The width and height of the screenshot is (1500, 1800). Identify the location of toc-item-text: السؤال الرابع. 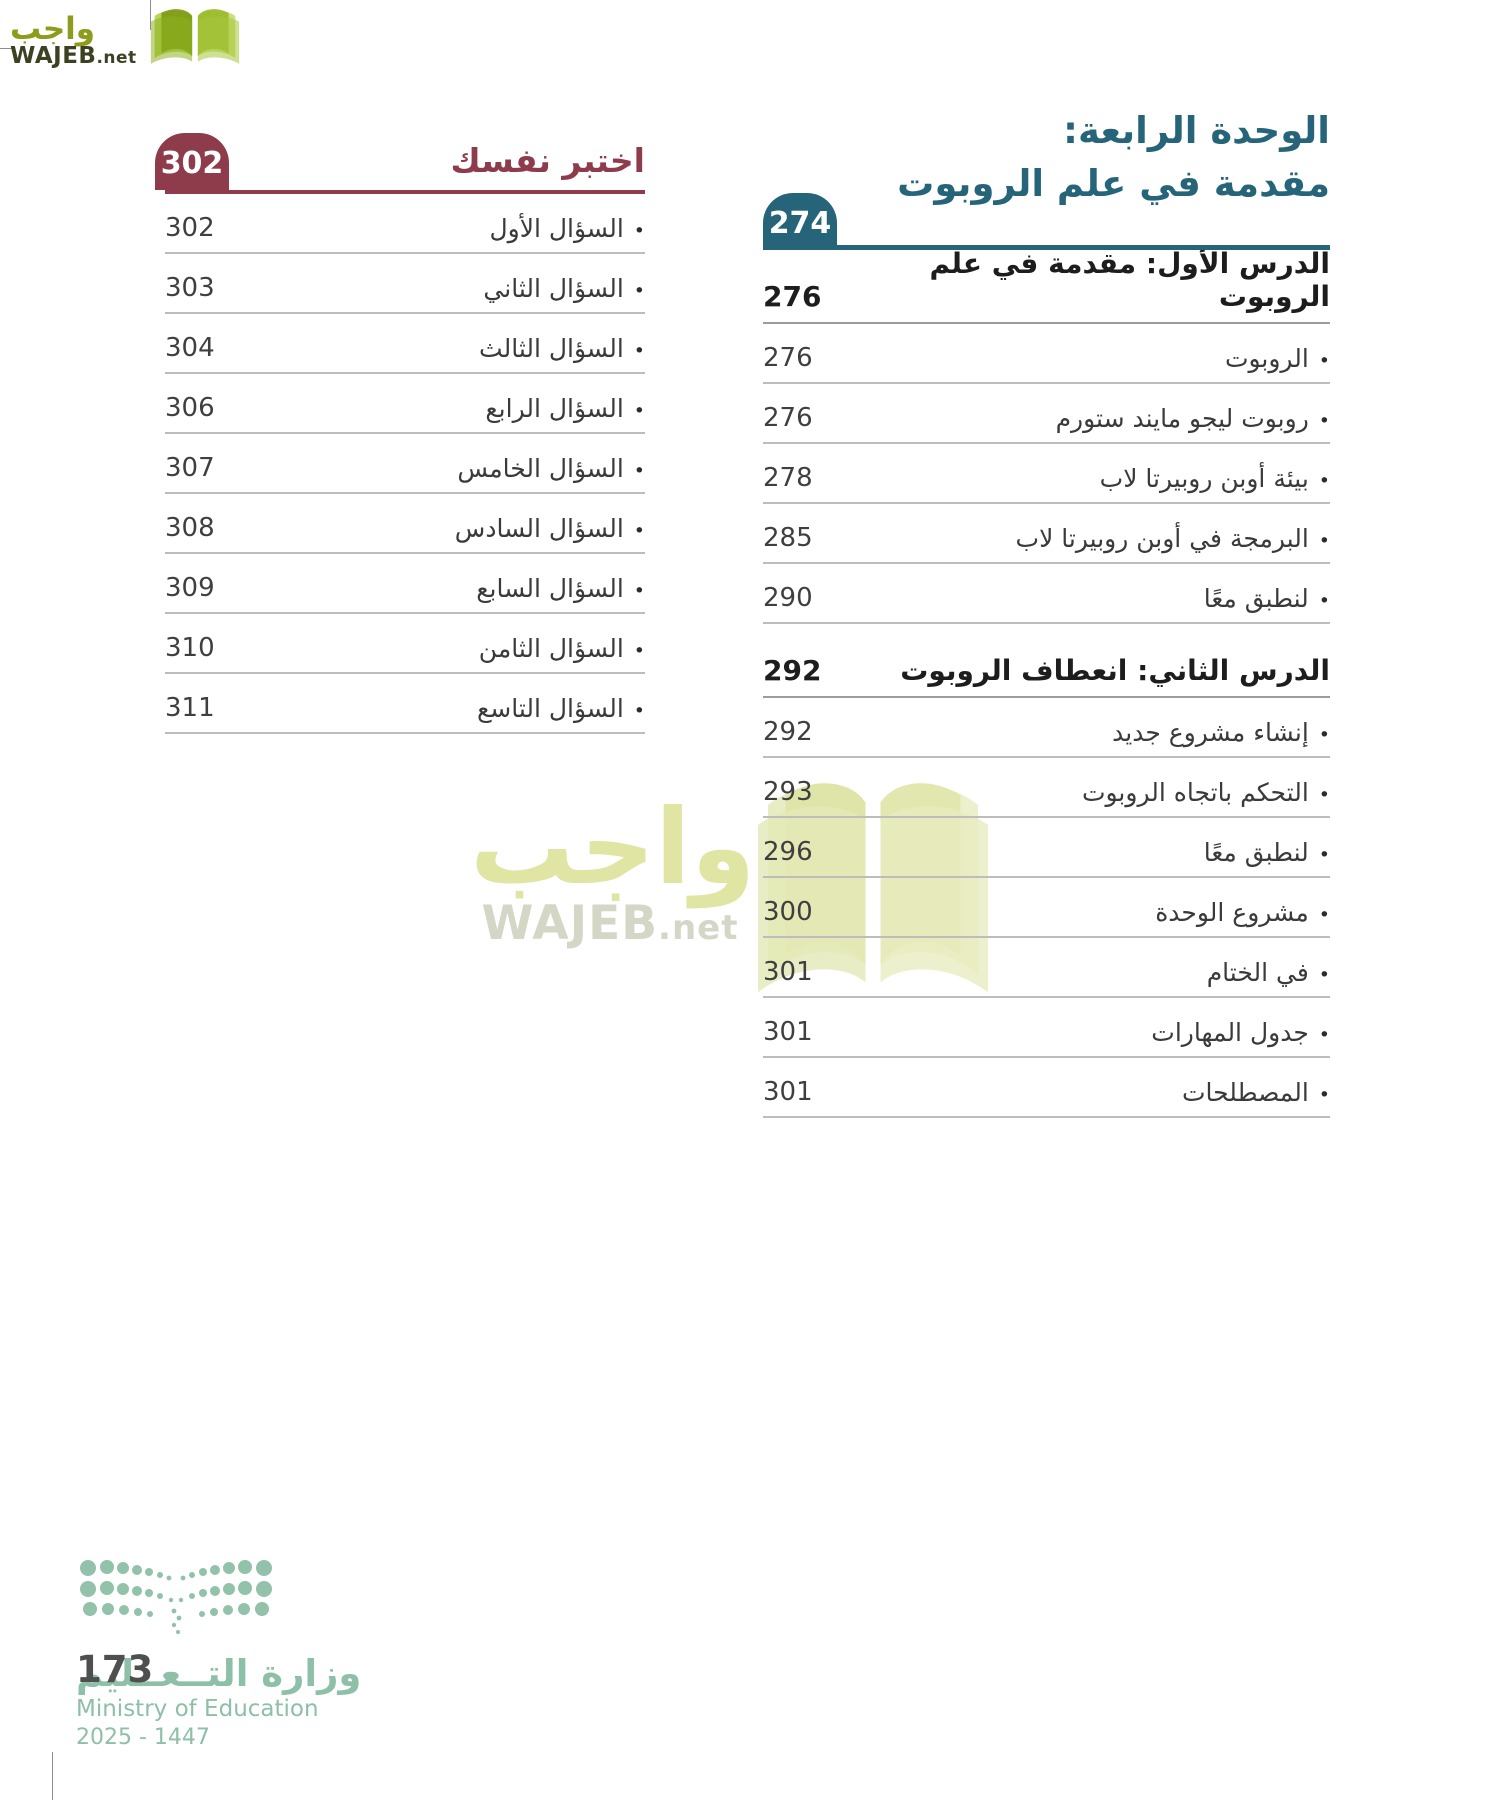
(554, 408).